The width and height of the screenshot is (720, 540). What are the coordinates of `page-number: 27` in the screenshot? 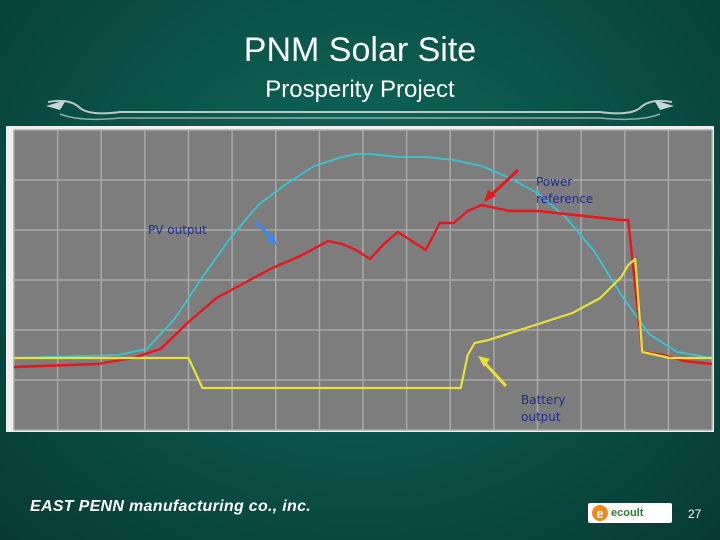 It's located at (695, 514).